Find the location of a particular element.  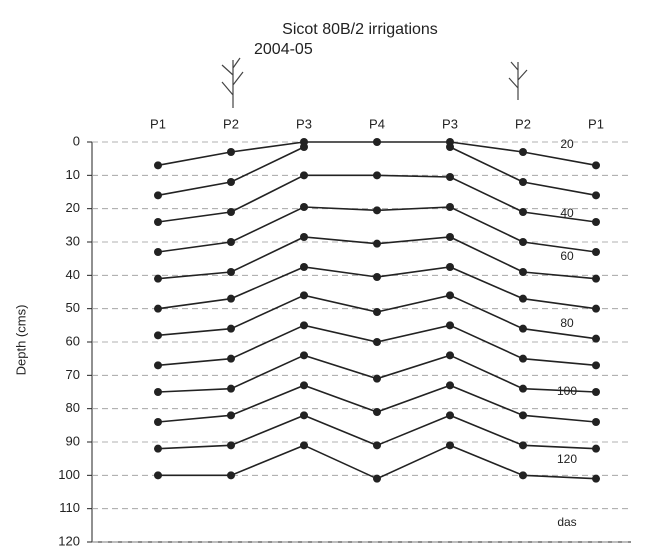

y-tick-label: 0 is located at coordinates (76, 140).